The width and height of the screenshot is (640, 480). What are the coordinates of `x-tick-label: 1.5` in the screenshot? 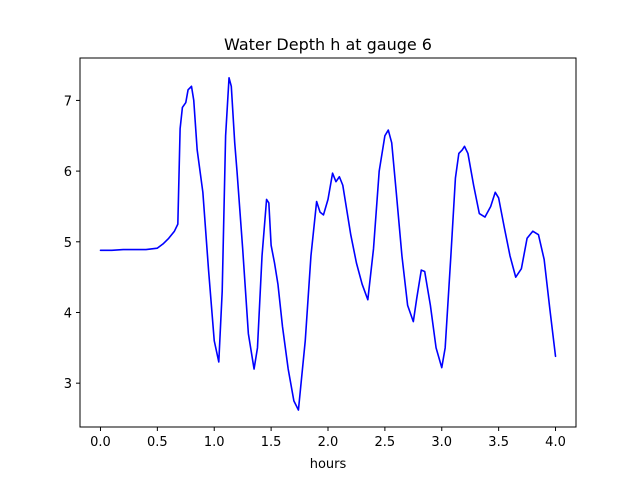 It's located at (271, 442).